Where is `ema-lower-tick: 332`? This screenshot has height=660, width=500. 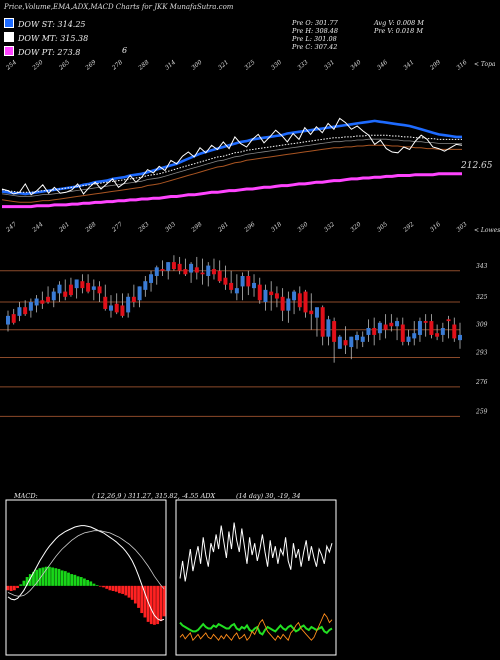 ema-lower-tick: 332 is located at coordinates (329, 227).